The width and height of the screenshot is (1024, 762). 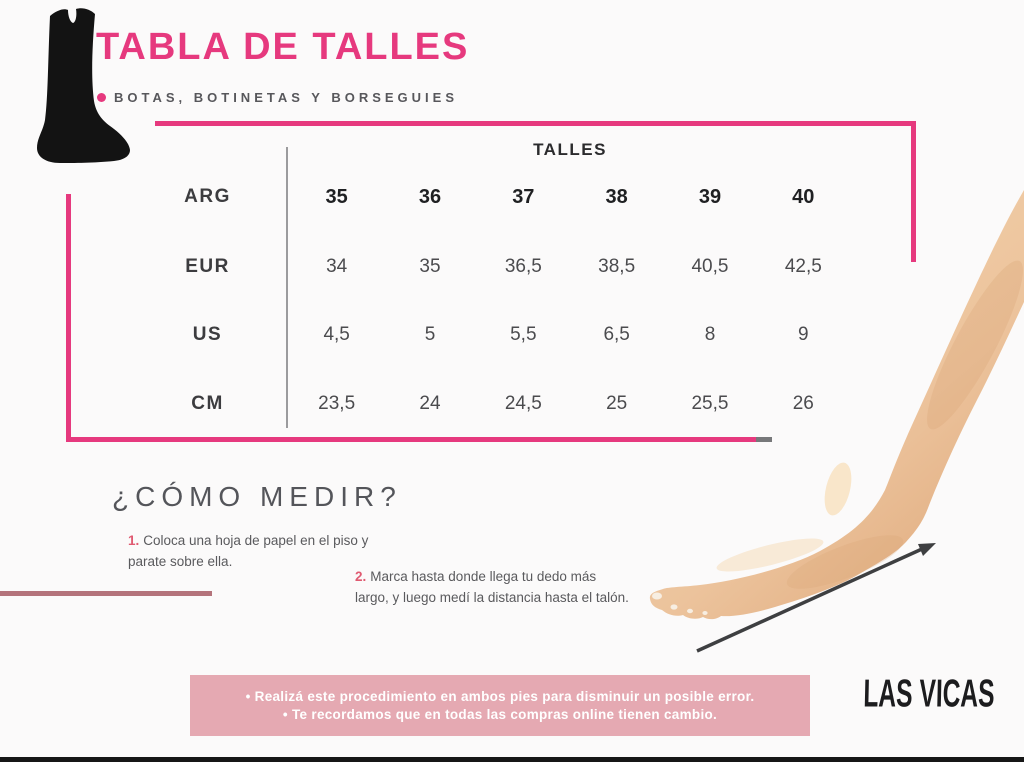 I want to click on table-divider, so click(x=287, y=287).